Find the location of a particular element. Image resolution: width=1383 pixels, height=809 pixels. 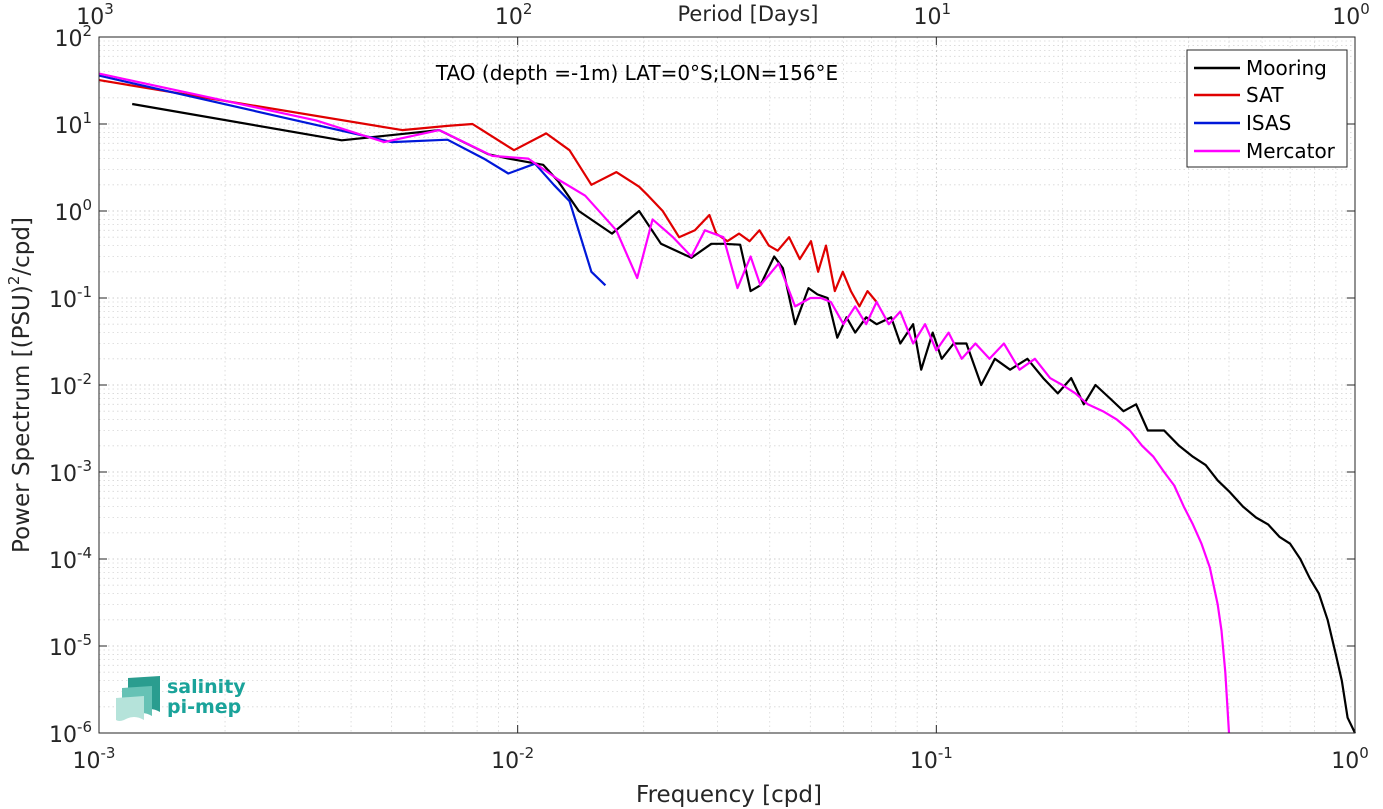

y-tick-label: 10¹ is located at coordinates (73, 124).